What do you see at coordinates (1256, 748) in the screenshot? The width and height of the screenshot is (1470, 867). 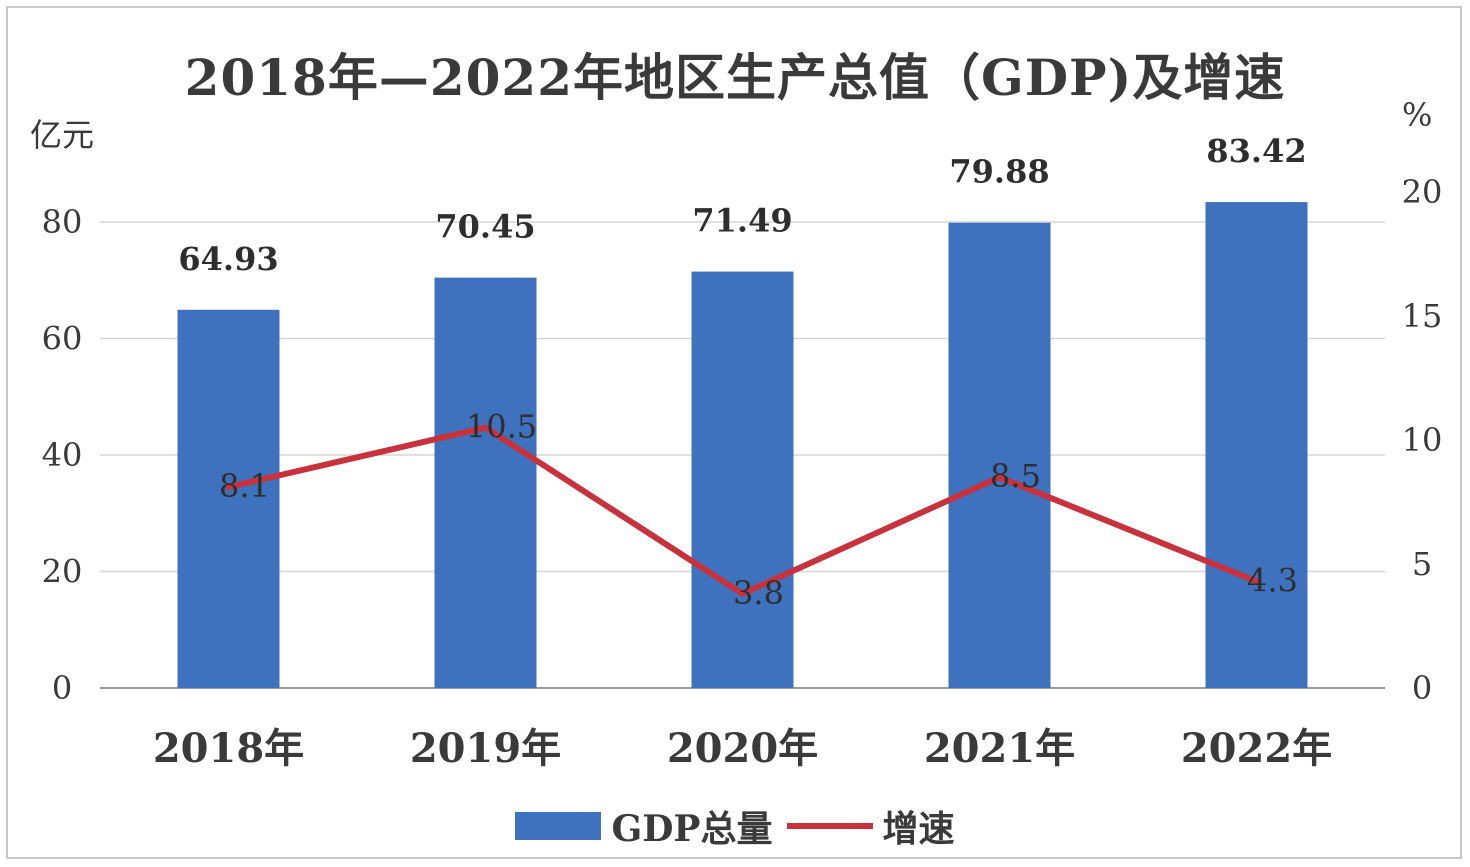 I see `x-tick-label: 2022年` at bounding box center [1256, 748].